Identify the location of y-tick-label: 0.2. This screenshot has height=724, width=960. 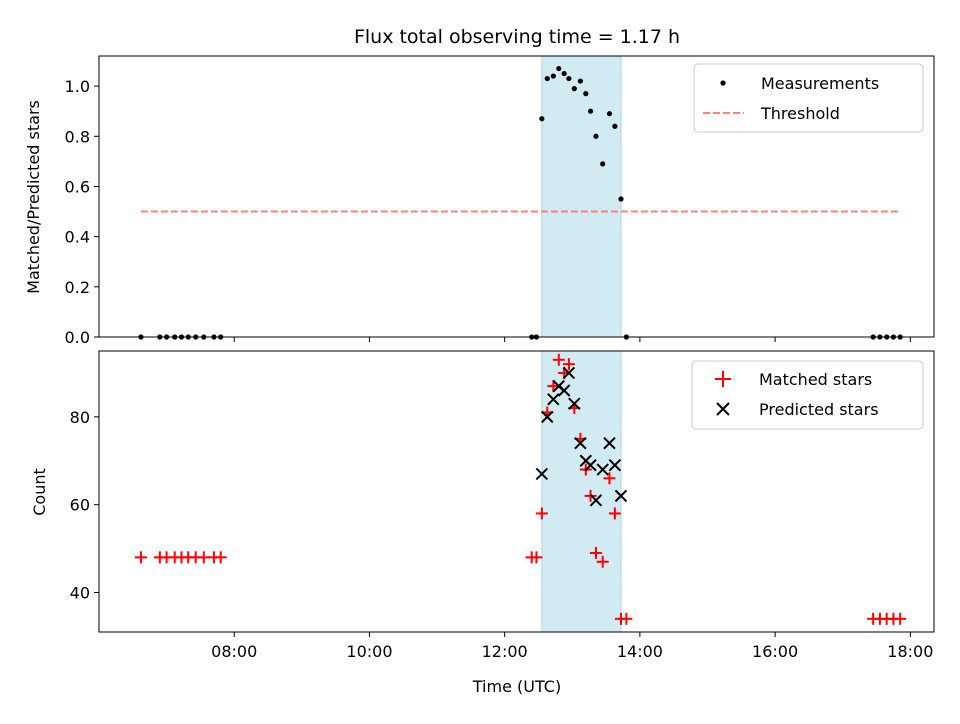
(77, 287).